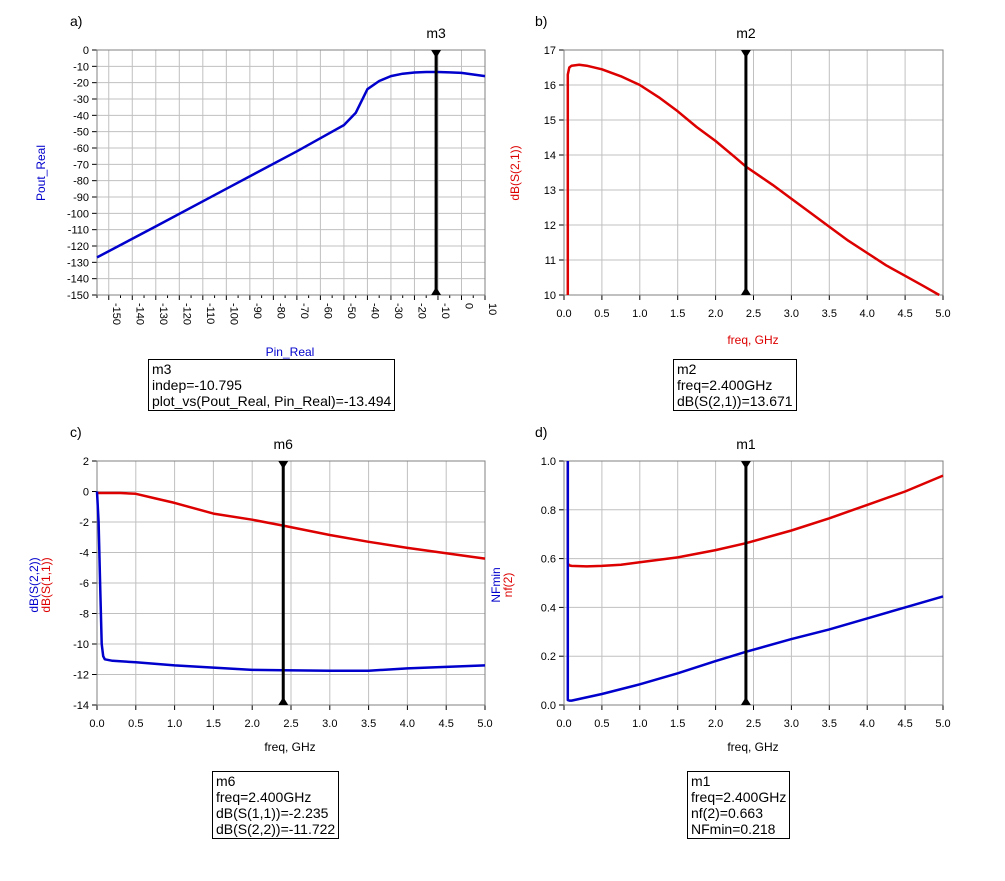 The height and width of the screenshot is (881, 1005). I want to click on marker-label: m2, so click(746, 33).